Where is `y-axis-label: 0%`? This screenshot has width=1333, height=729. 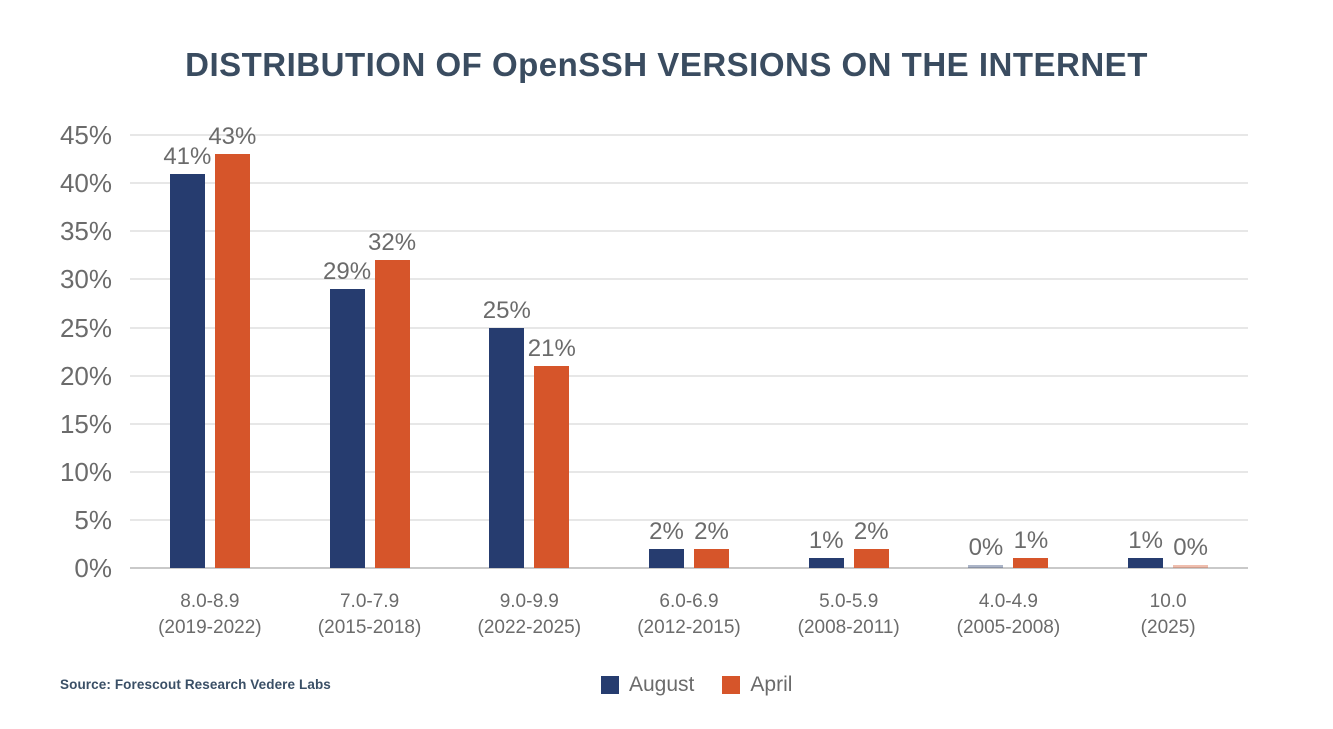 y-axis-label: 0% is located at coordinates (93, 568).